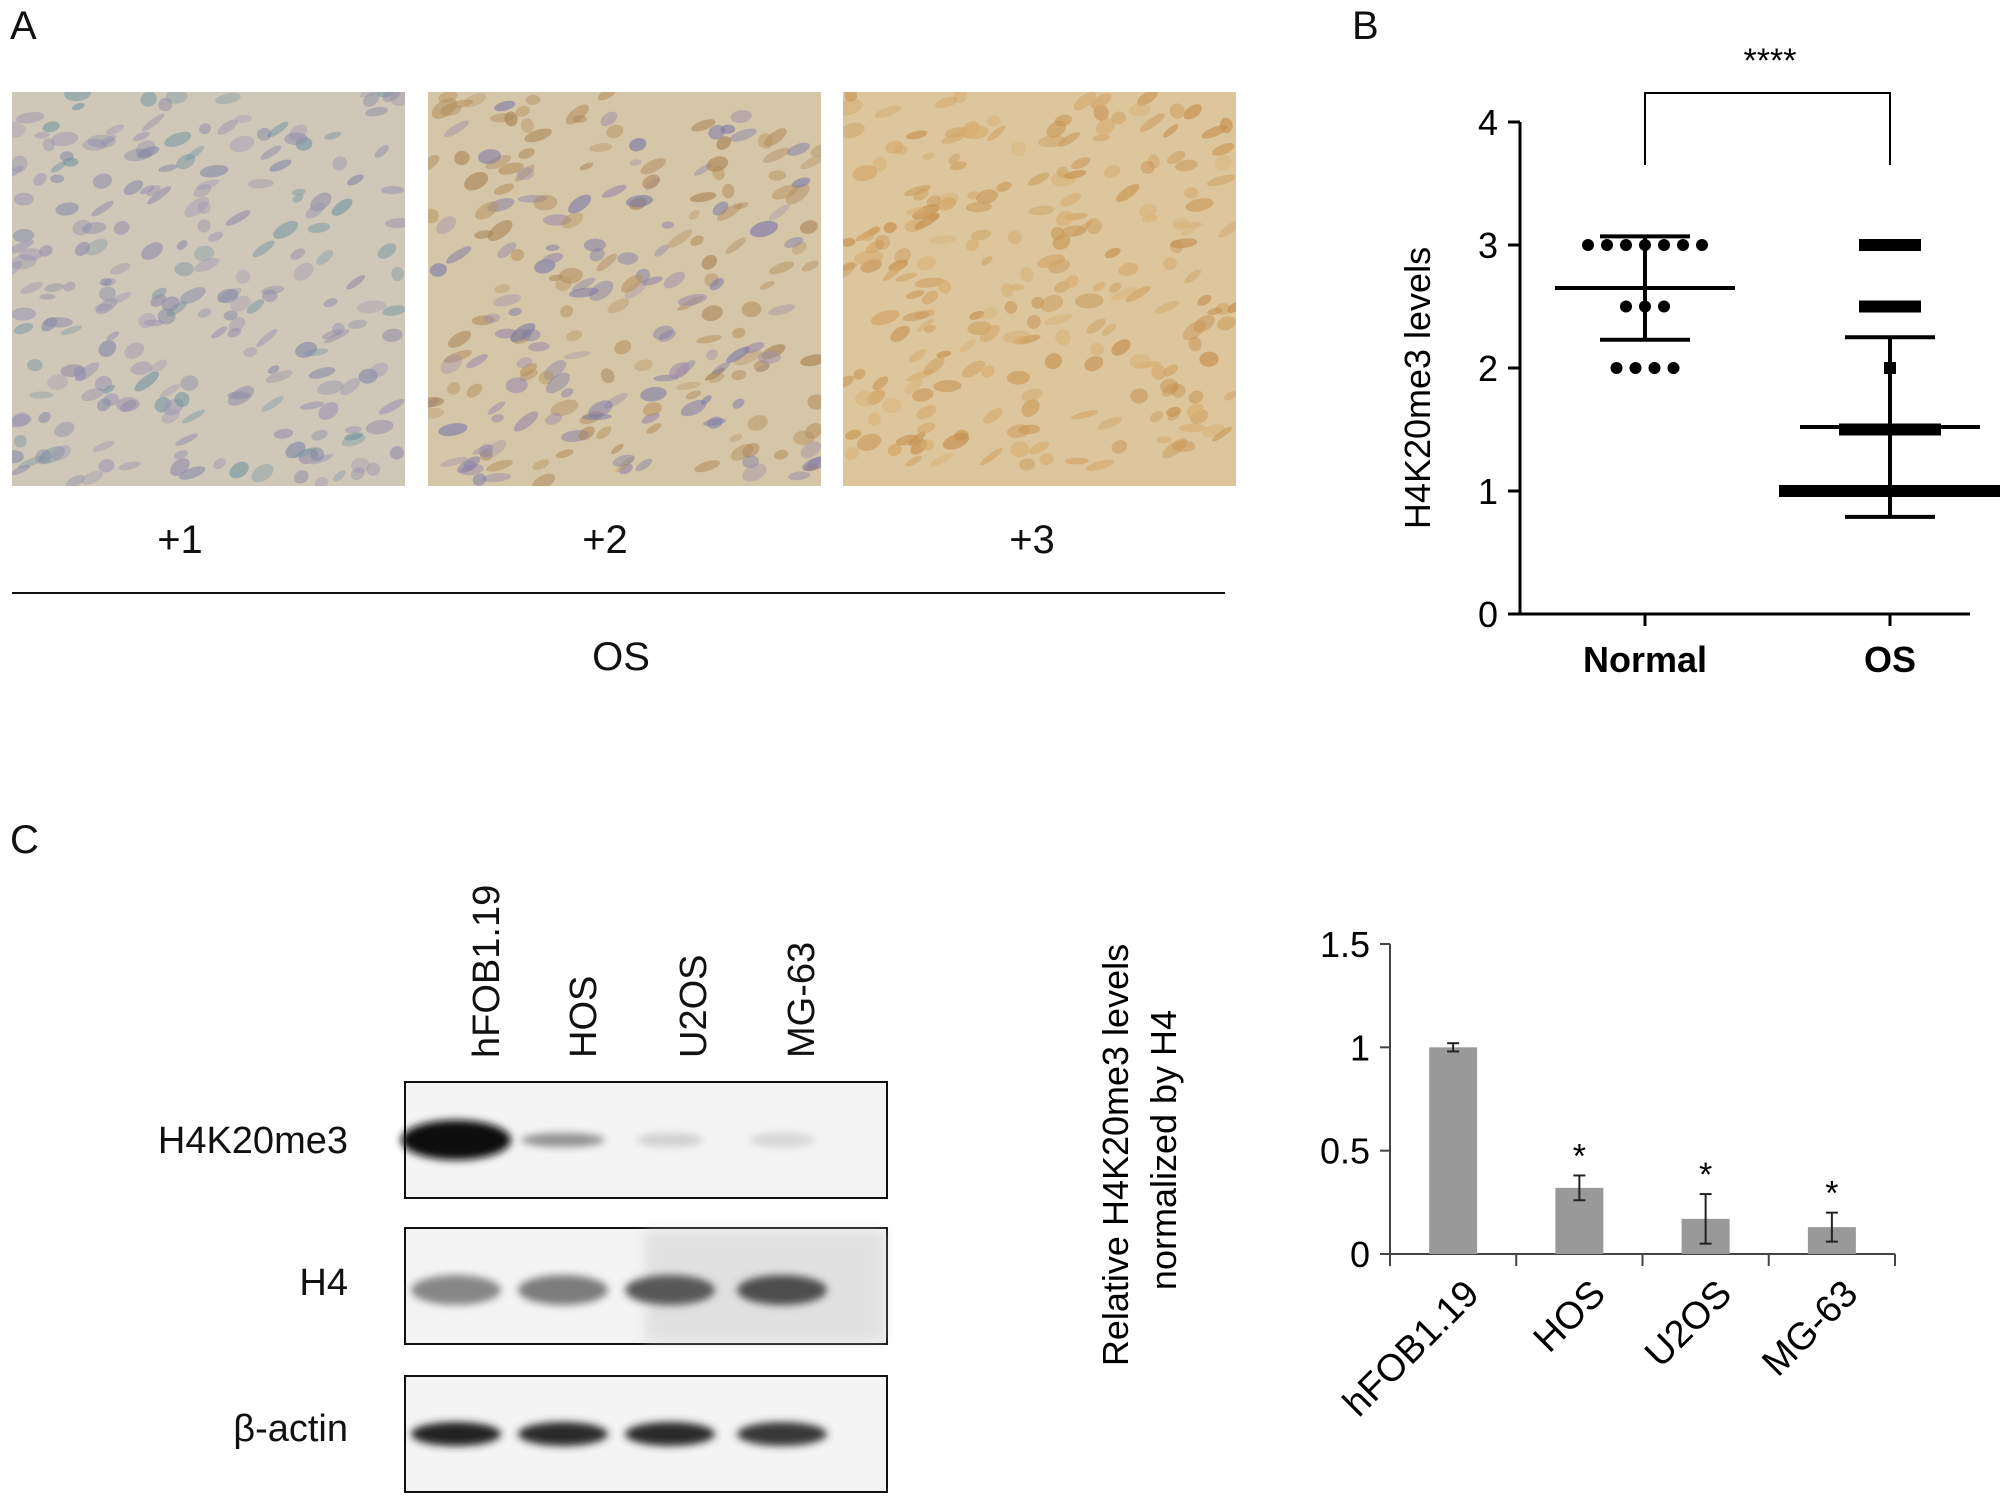  What do you see at coordinates (208, 289) in the screenshot?
I see `micrograph-background` at bounding box center [208, 289].